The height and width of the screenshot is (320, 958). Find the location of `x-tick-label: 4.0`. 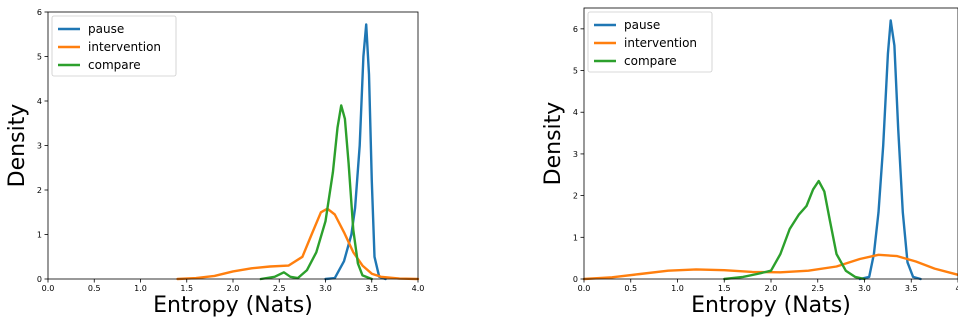

x-tick-label: 4.0 is located at coordinates (418, 288).